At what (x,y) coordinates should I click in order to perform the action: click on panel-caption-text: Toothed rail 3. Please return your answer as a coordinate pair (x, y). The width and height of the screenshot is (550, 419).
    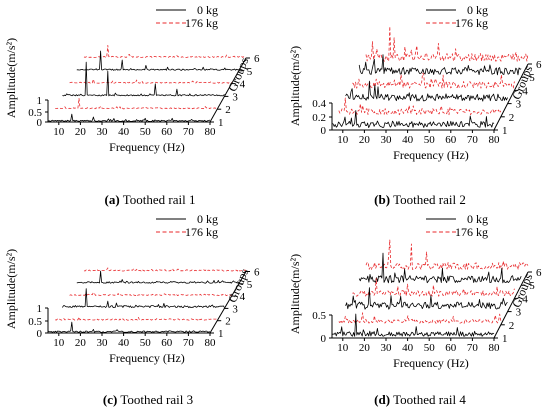
    Looking at the image, I should click on (155, 399).